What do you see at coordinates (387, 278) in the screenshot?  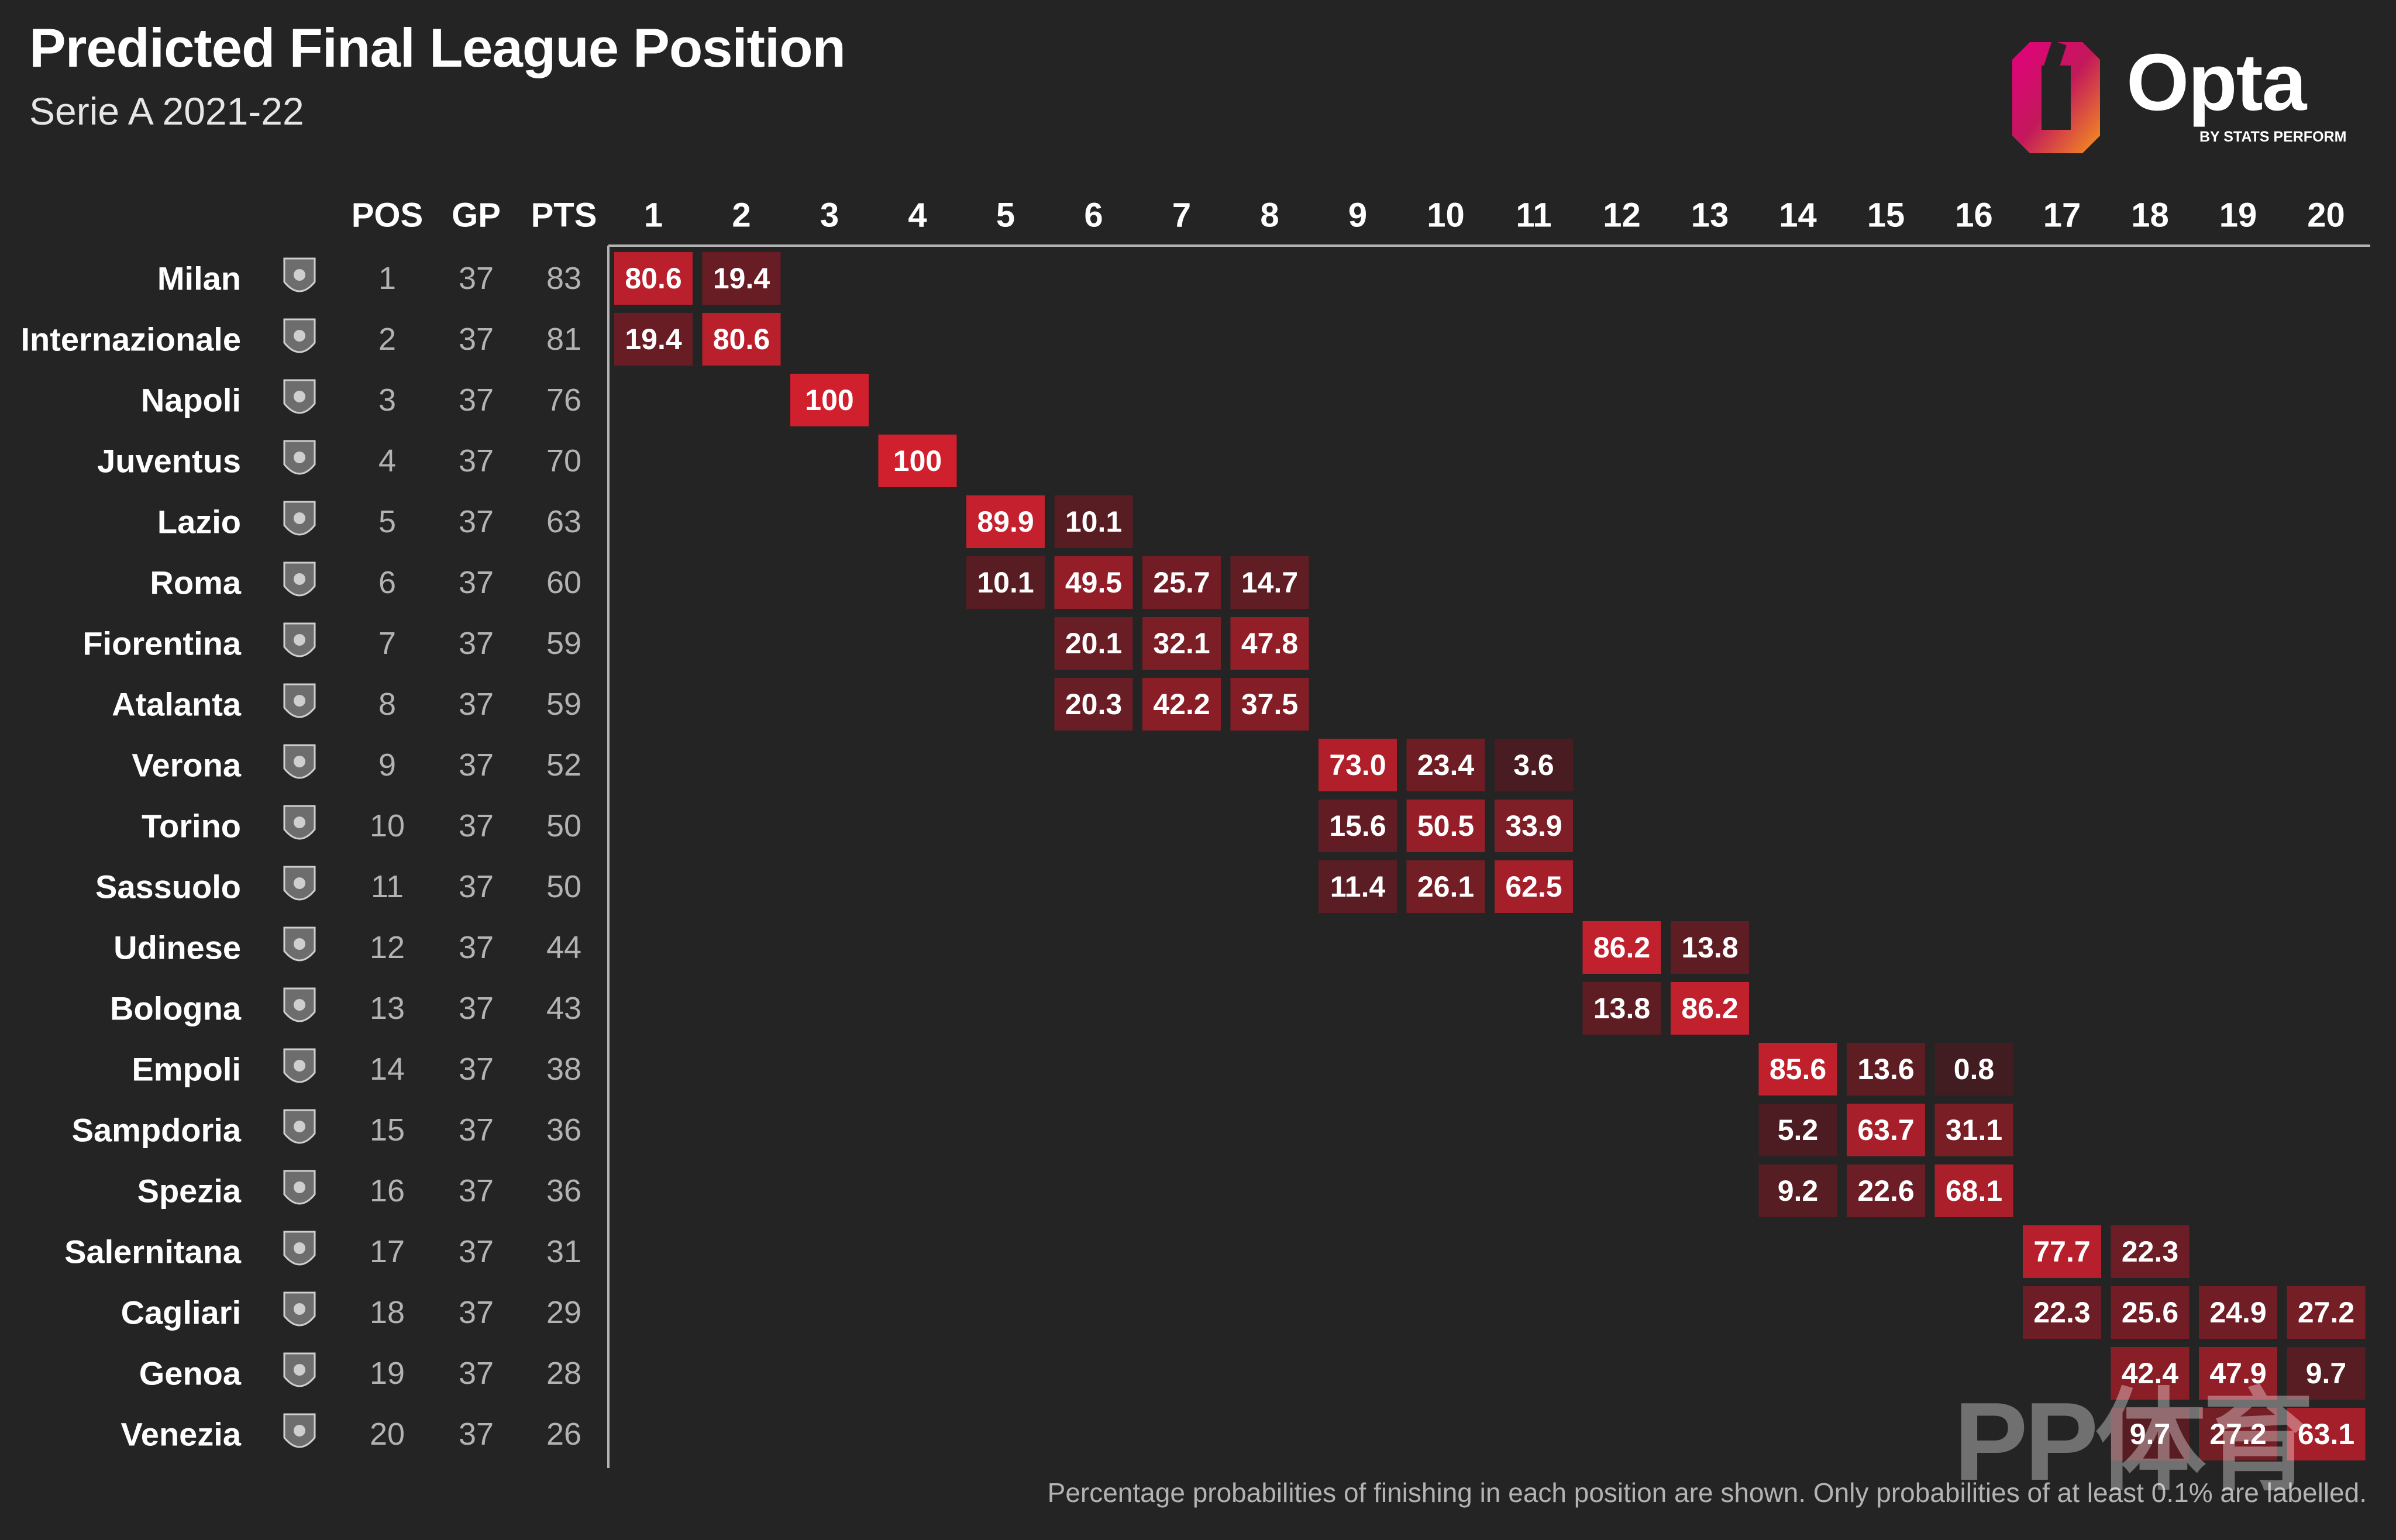 I see `team-pos: 1` at bounding box center [387, 278].